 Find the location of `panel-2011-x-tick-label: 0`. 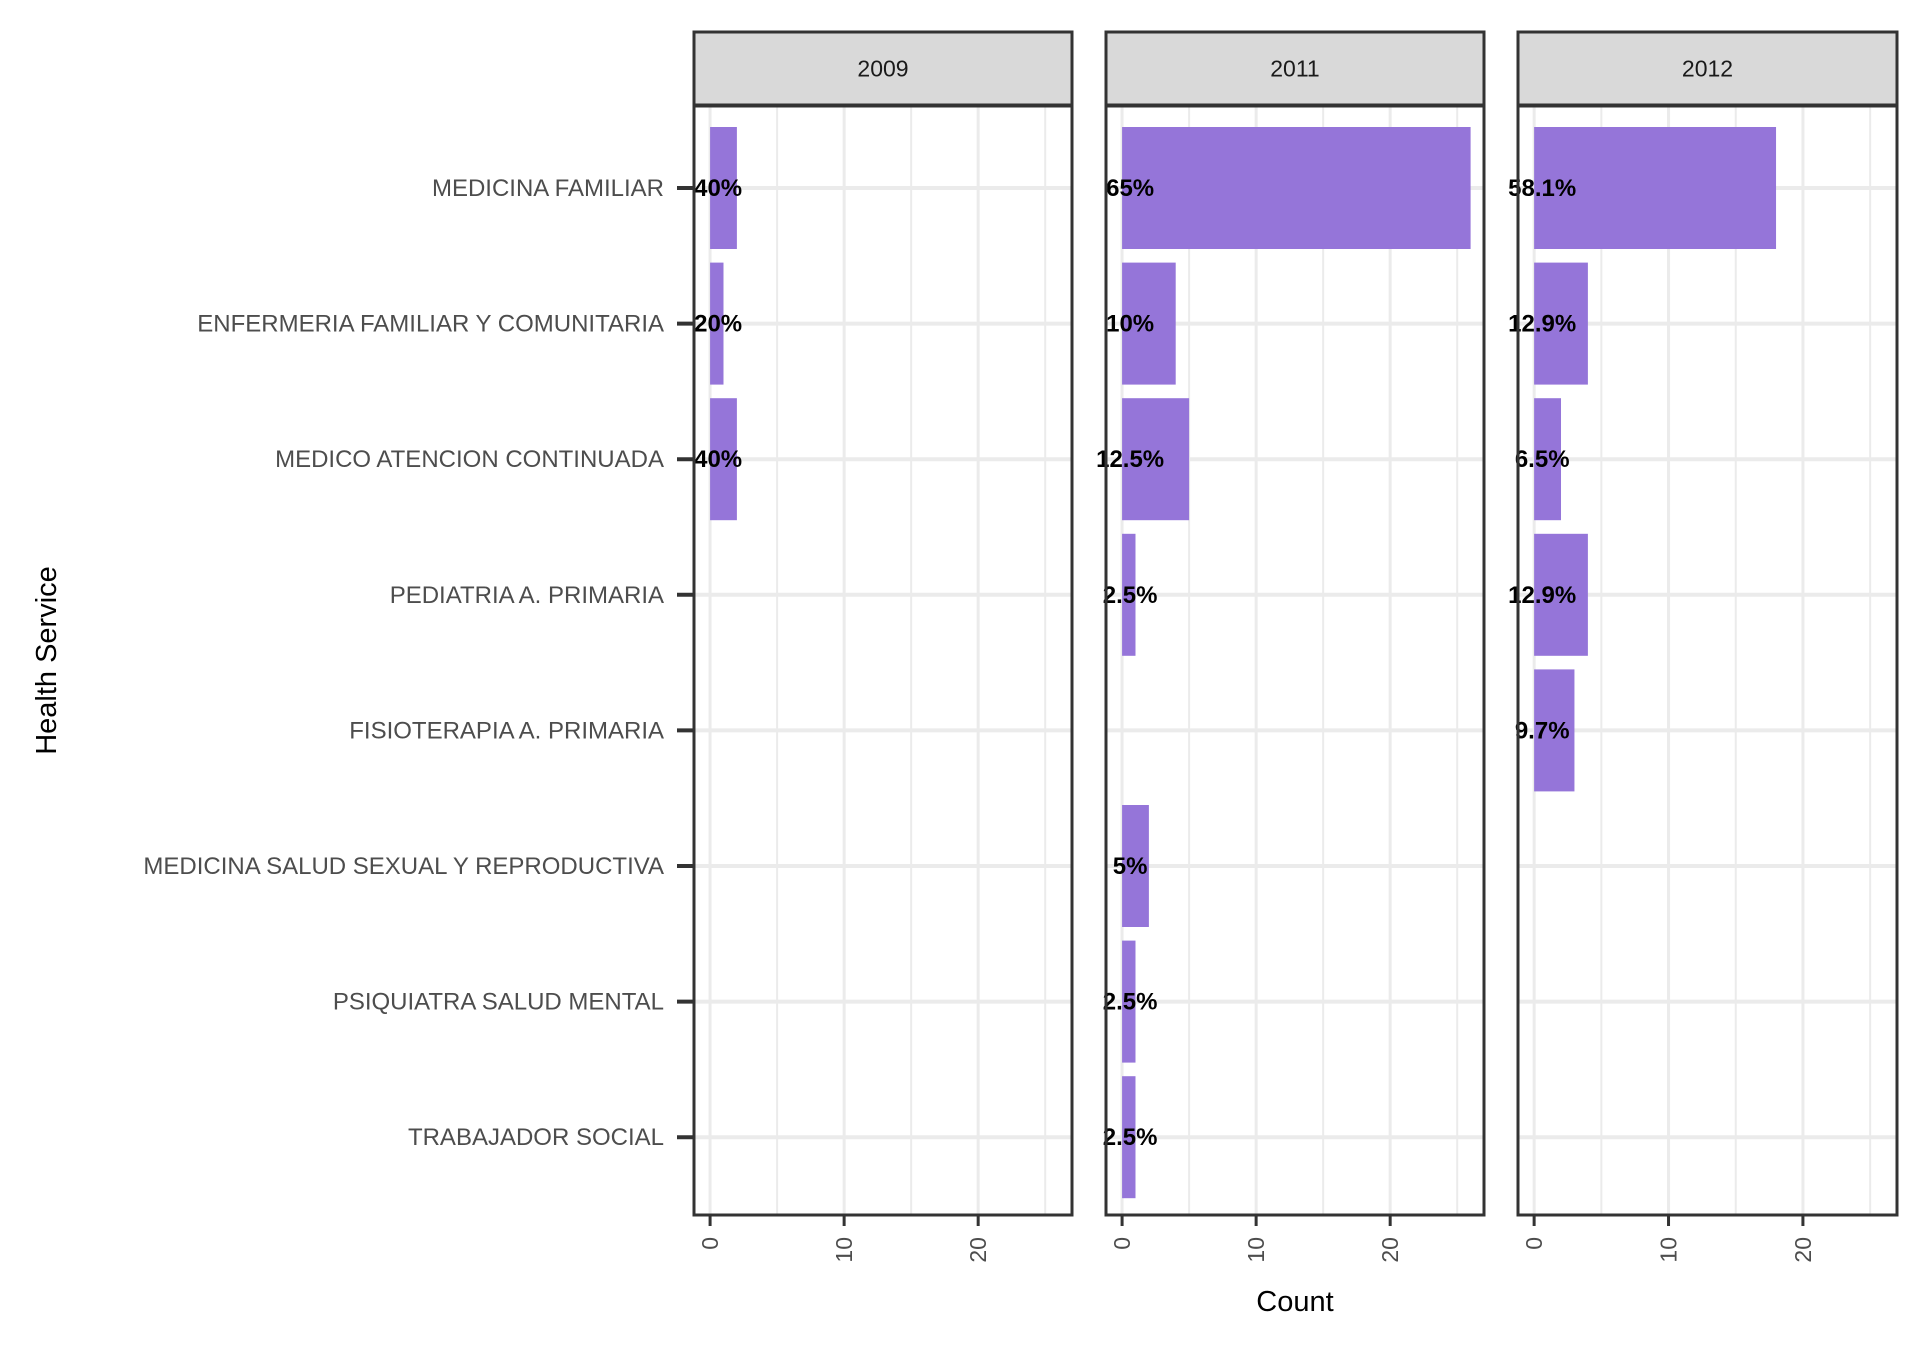

panel-2011-x-tick-label: 0 is located at coordinates (1122, 1243).